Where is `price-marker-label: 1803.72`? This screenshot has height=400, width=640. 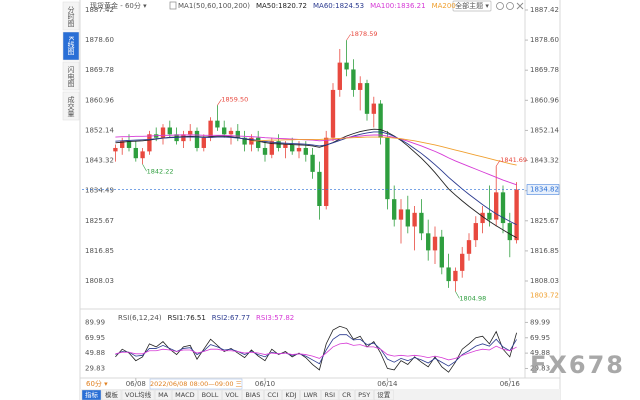 price-marker-label: 1803.72 is located at coordinates (544, 296).